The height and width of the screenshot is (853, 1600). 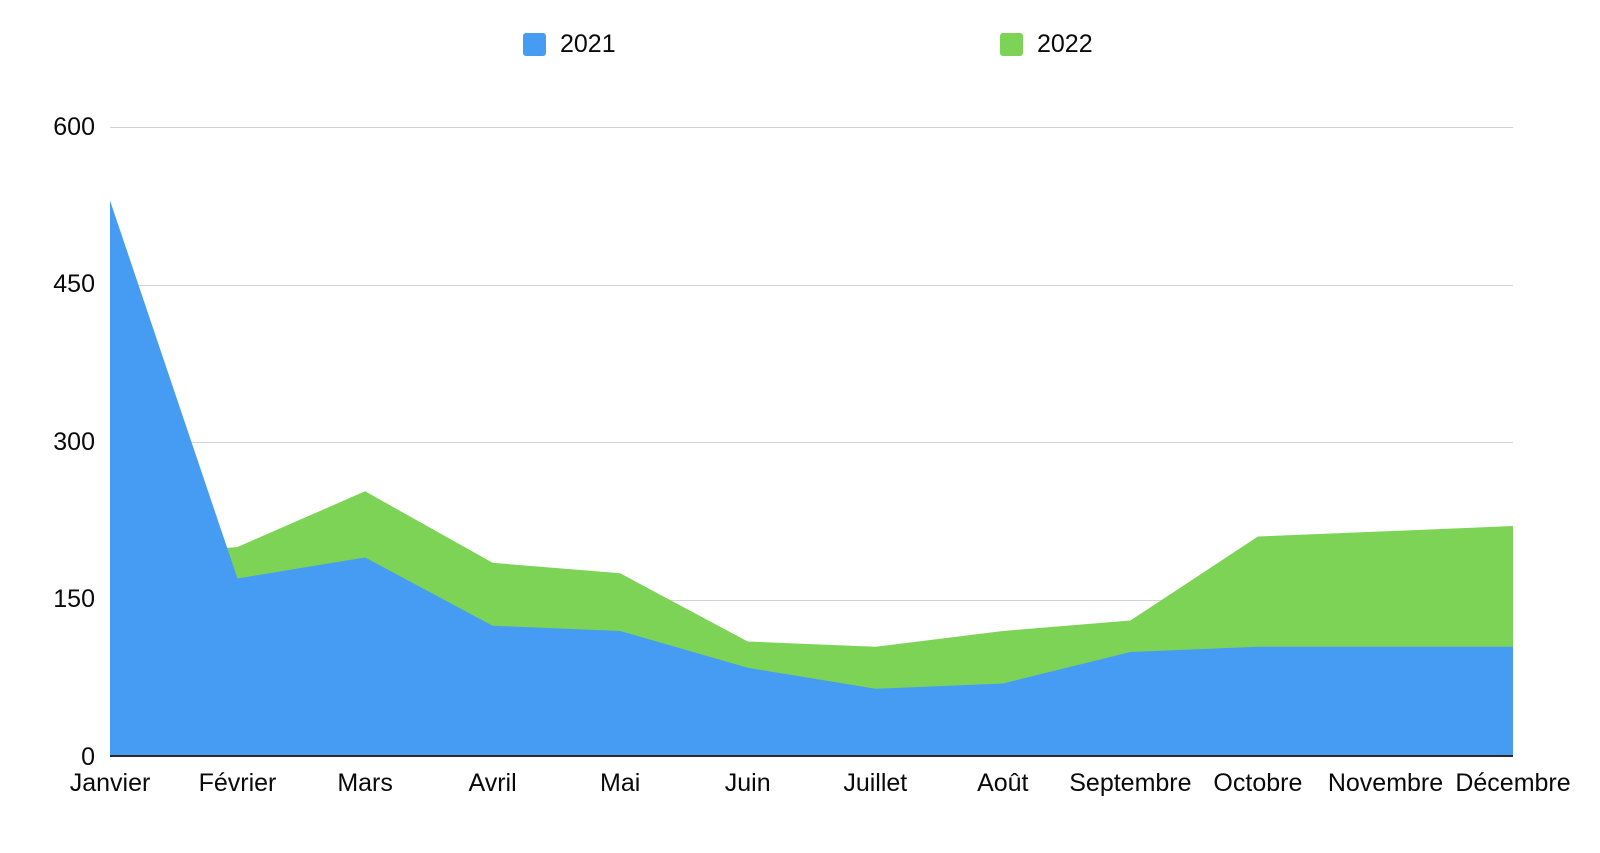 I want to click on x-tick-label: Mars, so click(x=365, y=783).